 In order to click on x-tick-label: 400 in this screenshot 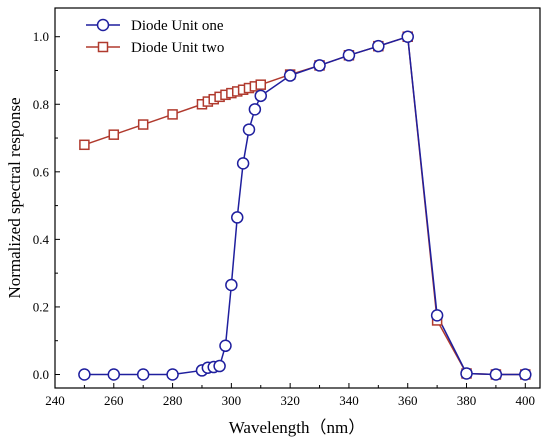, I will do `click(526, 400)`.